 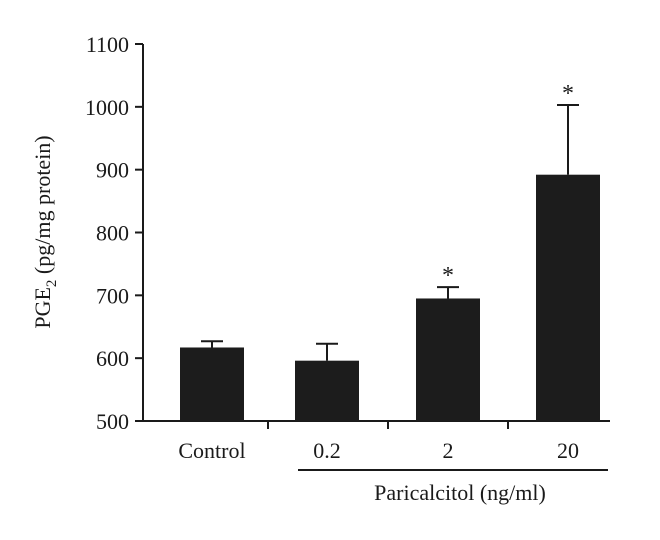 I want to click on y-tick-label: 900, so click(x=112, y=170).